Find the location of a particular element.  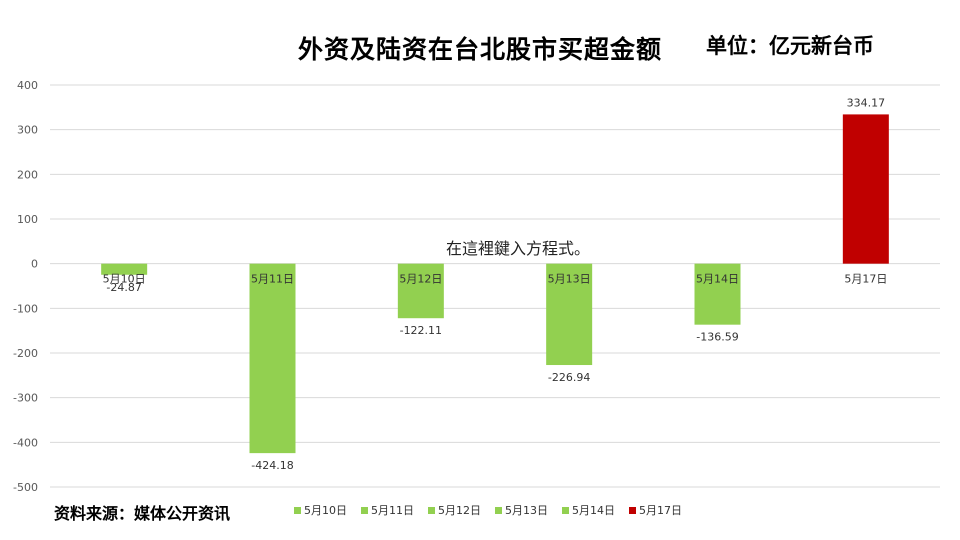

y-tick-label: -100 is located at coordinates (25, 308).